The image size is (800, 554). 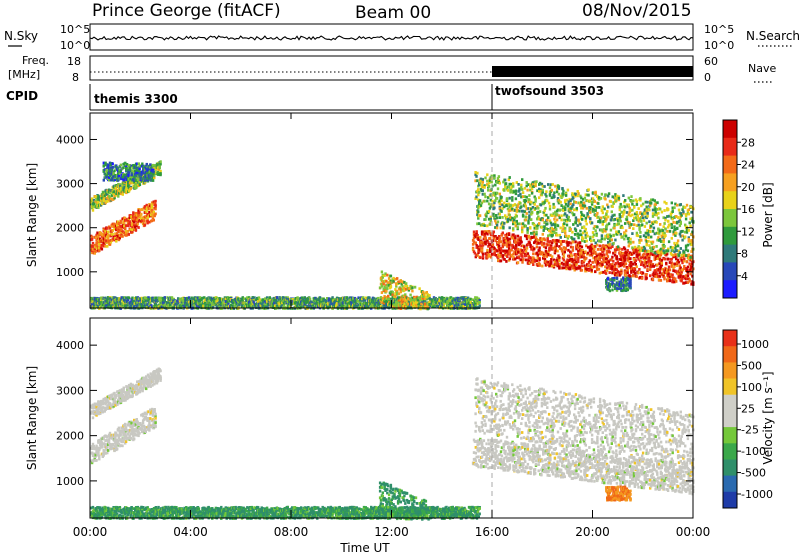 I want to click on nsky-trace, so click(x=391, y=38).